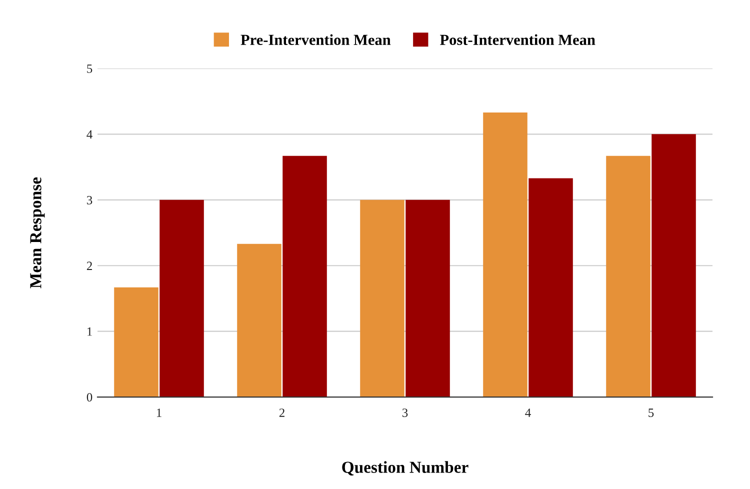  Describe the element at coordinates (89, 397) in the screenshot. I see `y-tick-label: 0` at that location.